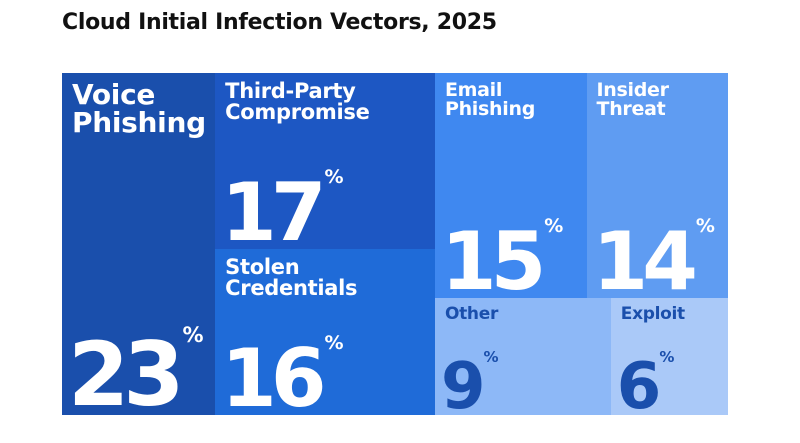  What do you see at coordinates (139, 108) in the screenshot?
I see `tile-label: Voice Phishing` at bounding box center [139, 108].